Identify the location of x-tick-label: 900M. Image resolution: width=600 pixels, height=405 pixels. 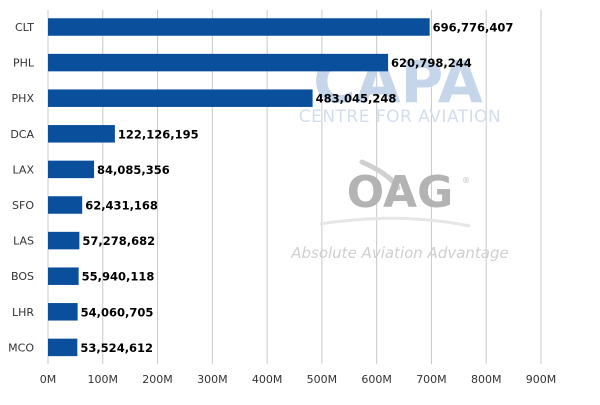
(541, 379).